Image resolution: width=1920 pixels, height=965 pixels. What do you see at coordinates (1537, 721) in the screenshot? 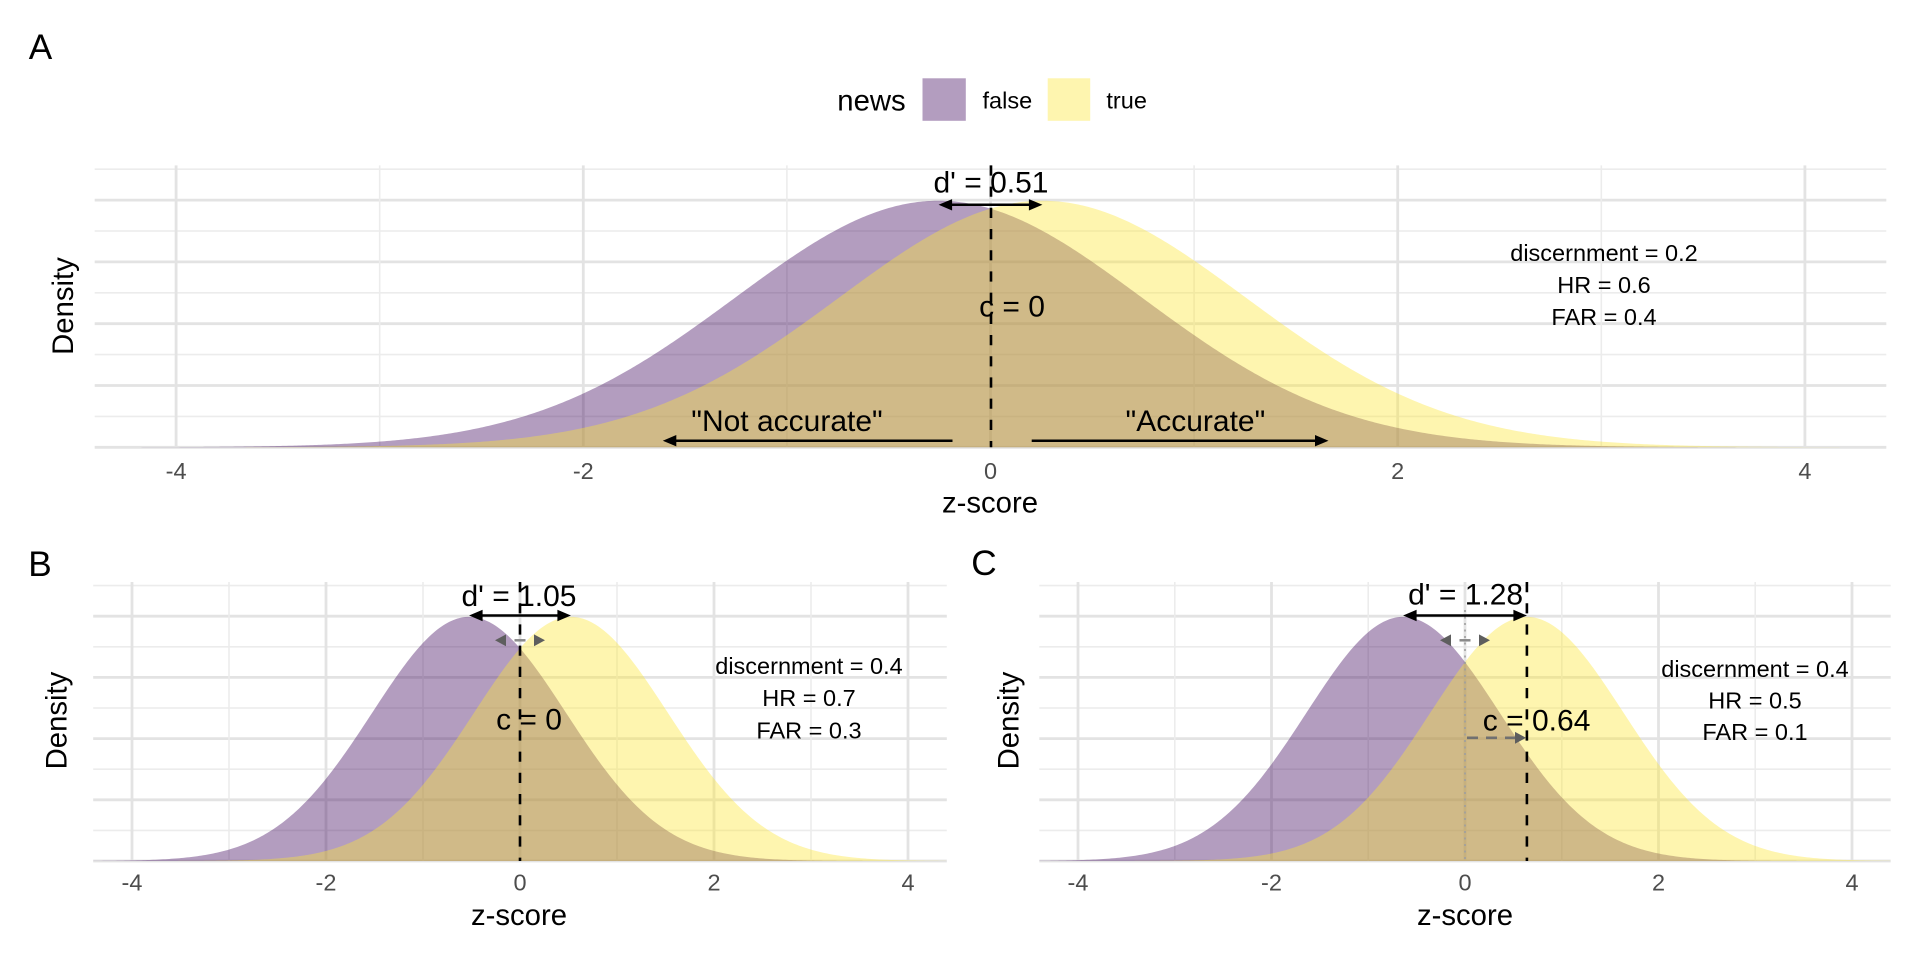
I see `svg-text: c = 0.64` at bounding box center [1537, 721].